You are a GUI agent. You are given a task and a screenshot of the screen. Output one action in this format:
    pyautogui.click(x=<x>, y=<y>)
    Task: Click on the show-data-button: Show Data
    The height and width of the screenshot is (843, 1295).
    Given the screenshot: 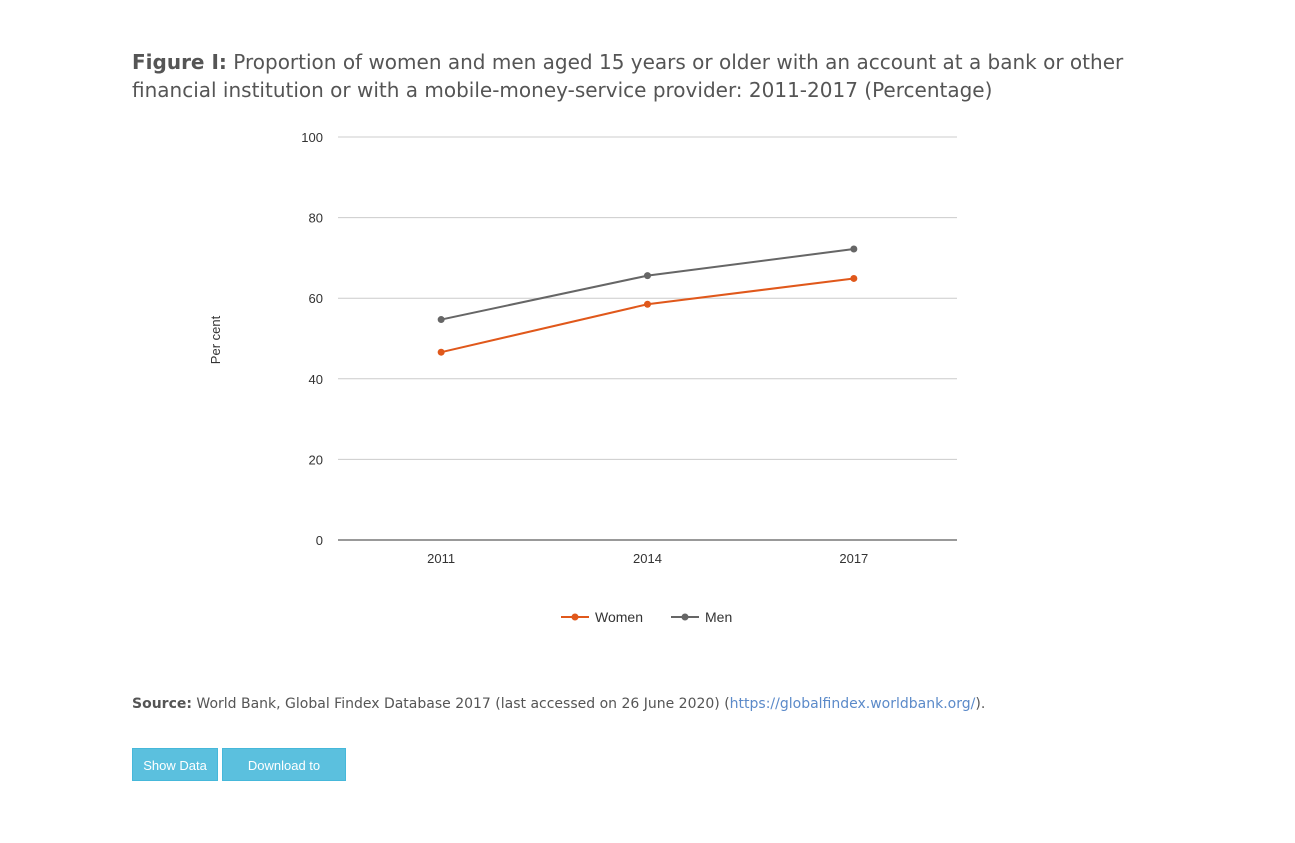 What is the action you would take?
    pyautogui.click(x=175, y=764)
    